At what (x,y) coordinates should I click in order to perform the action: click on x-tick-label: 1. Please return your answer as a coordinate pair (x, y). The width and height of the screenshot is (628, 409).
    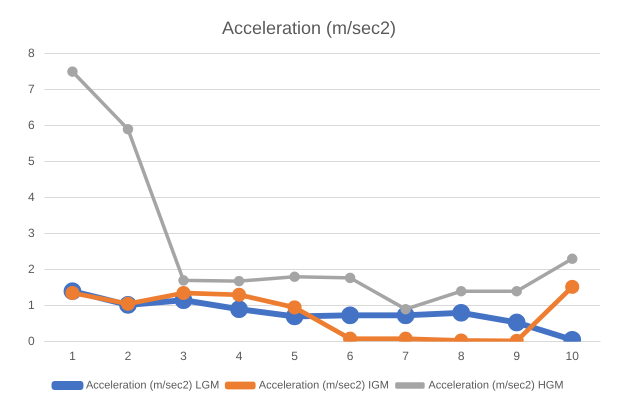
    Looking at the image, I should click on (72, 356).